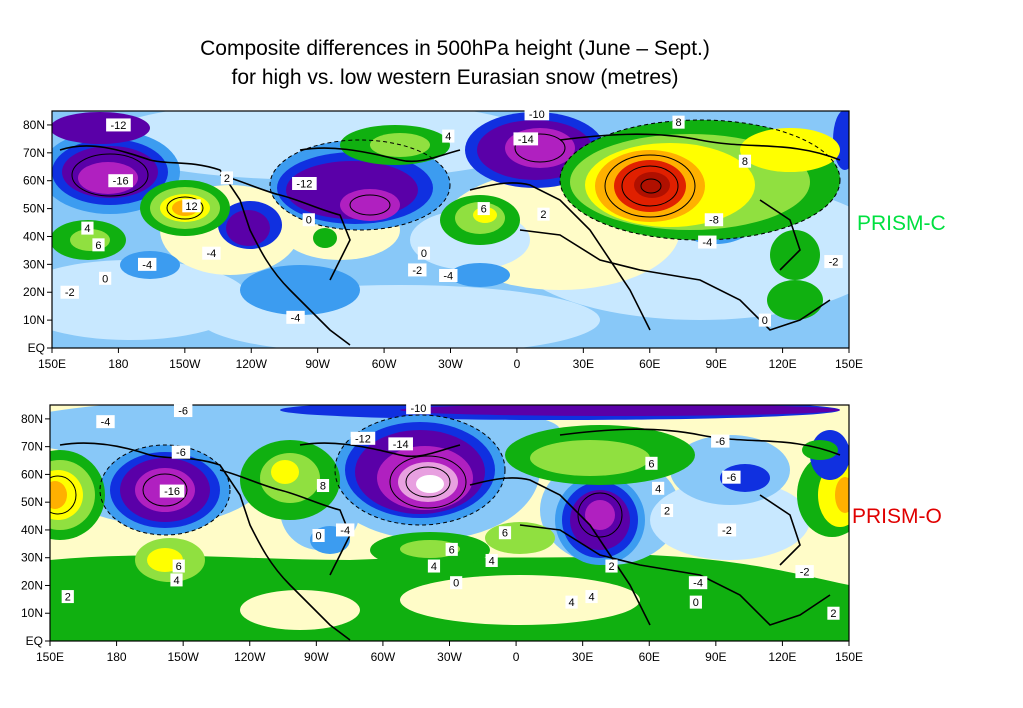 This screenshot has width=1023, height=708. I want to click on prism-o-label: PRISM-O, so click(897, 516).